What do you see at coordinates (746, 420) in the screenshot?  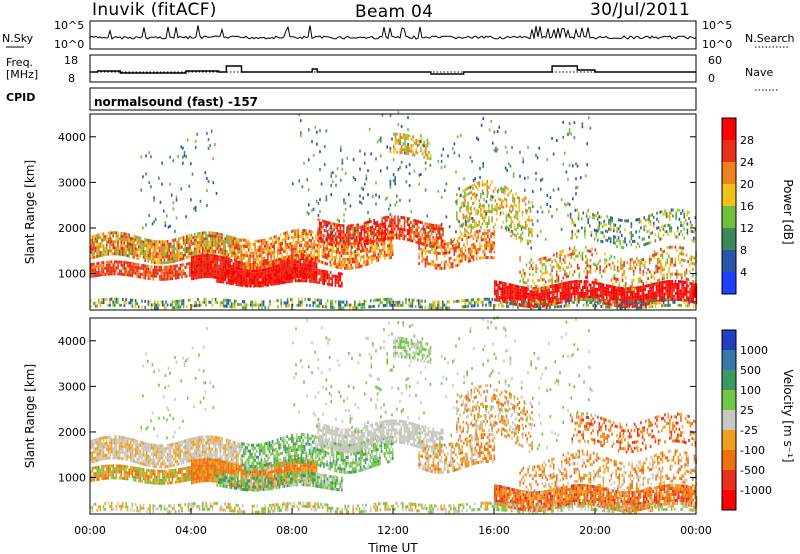 I see `velocity-colorbar: 1000 500 100 25 -25 -100 -500 -1000` at bounding box center [746, 420].